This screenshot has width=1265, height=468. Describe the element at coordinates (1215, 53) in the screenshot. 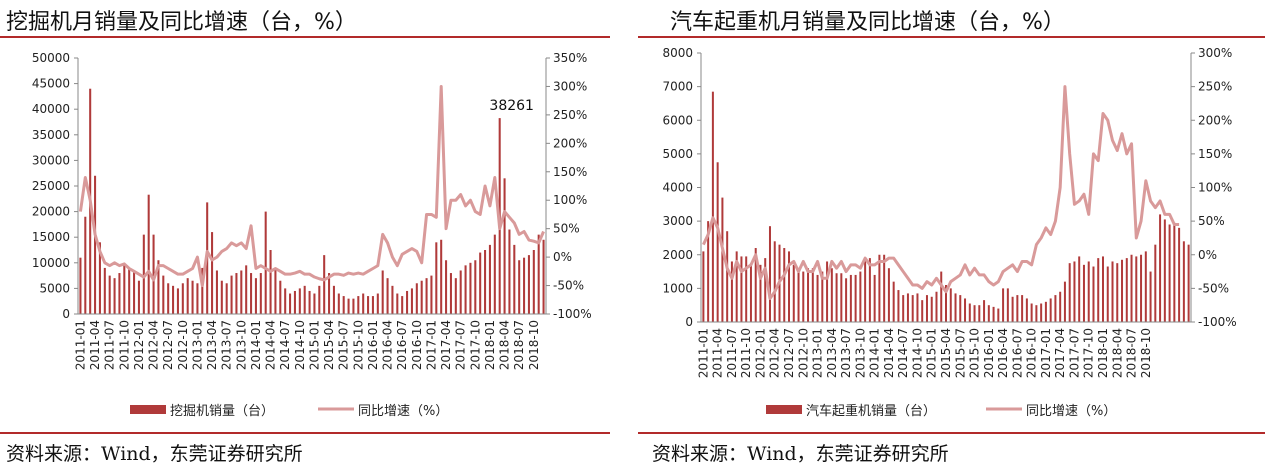

I see `right-tick-label: 300%` at that location.